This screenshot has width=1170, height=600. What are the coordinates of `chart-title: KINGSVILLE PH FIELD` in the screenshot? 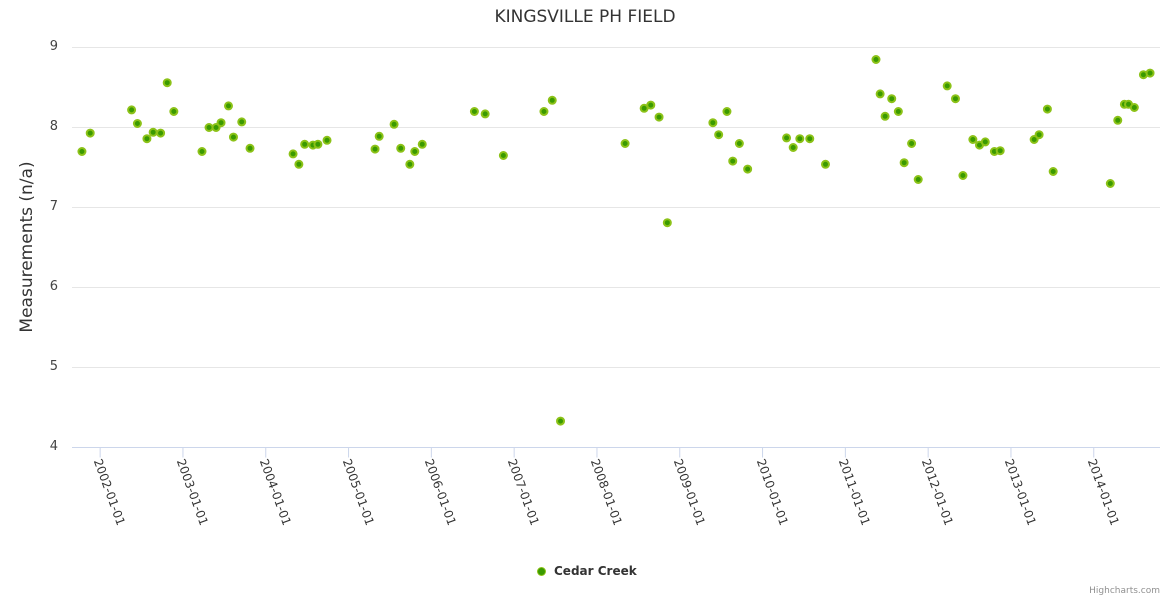 It's located at (585, 17).